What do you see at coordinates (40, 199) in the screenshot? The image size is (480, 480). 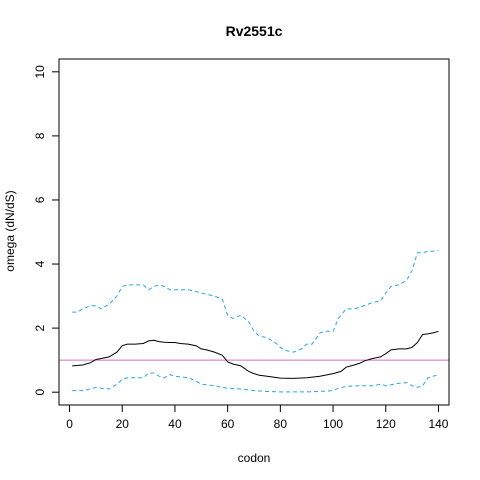 I see `y-tick-label: 6` at bounding box center [40, 199].